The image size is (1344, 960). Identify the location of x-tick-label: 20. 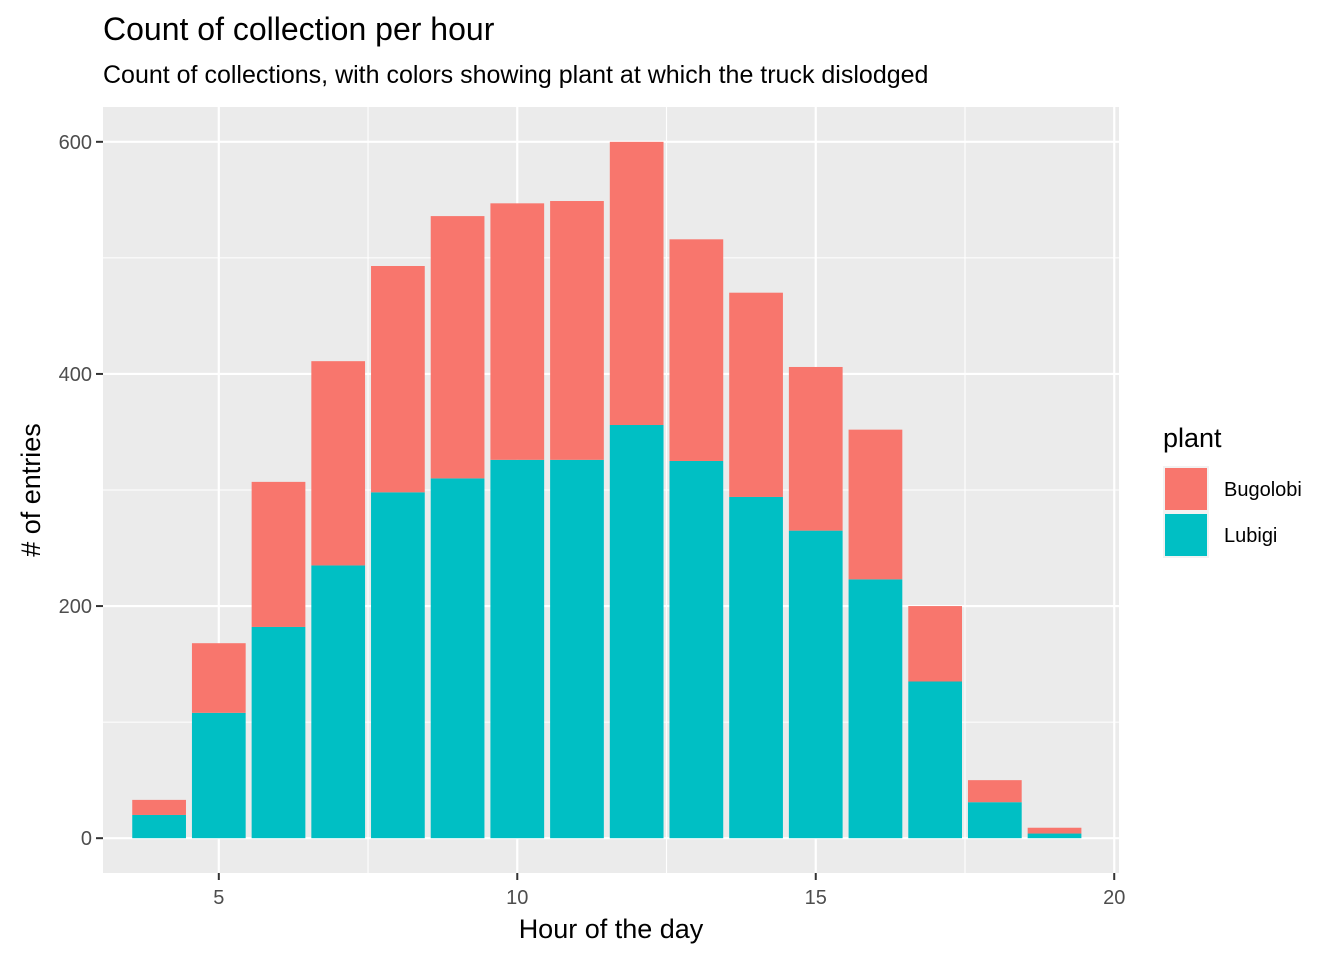
(1114, 898).